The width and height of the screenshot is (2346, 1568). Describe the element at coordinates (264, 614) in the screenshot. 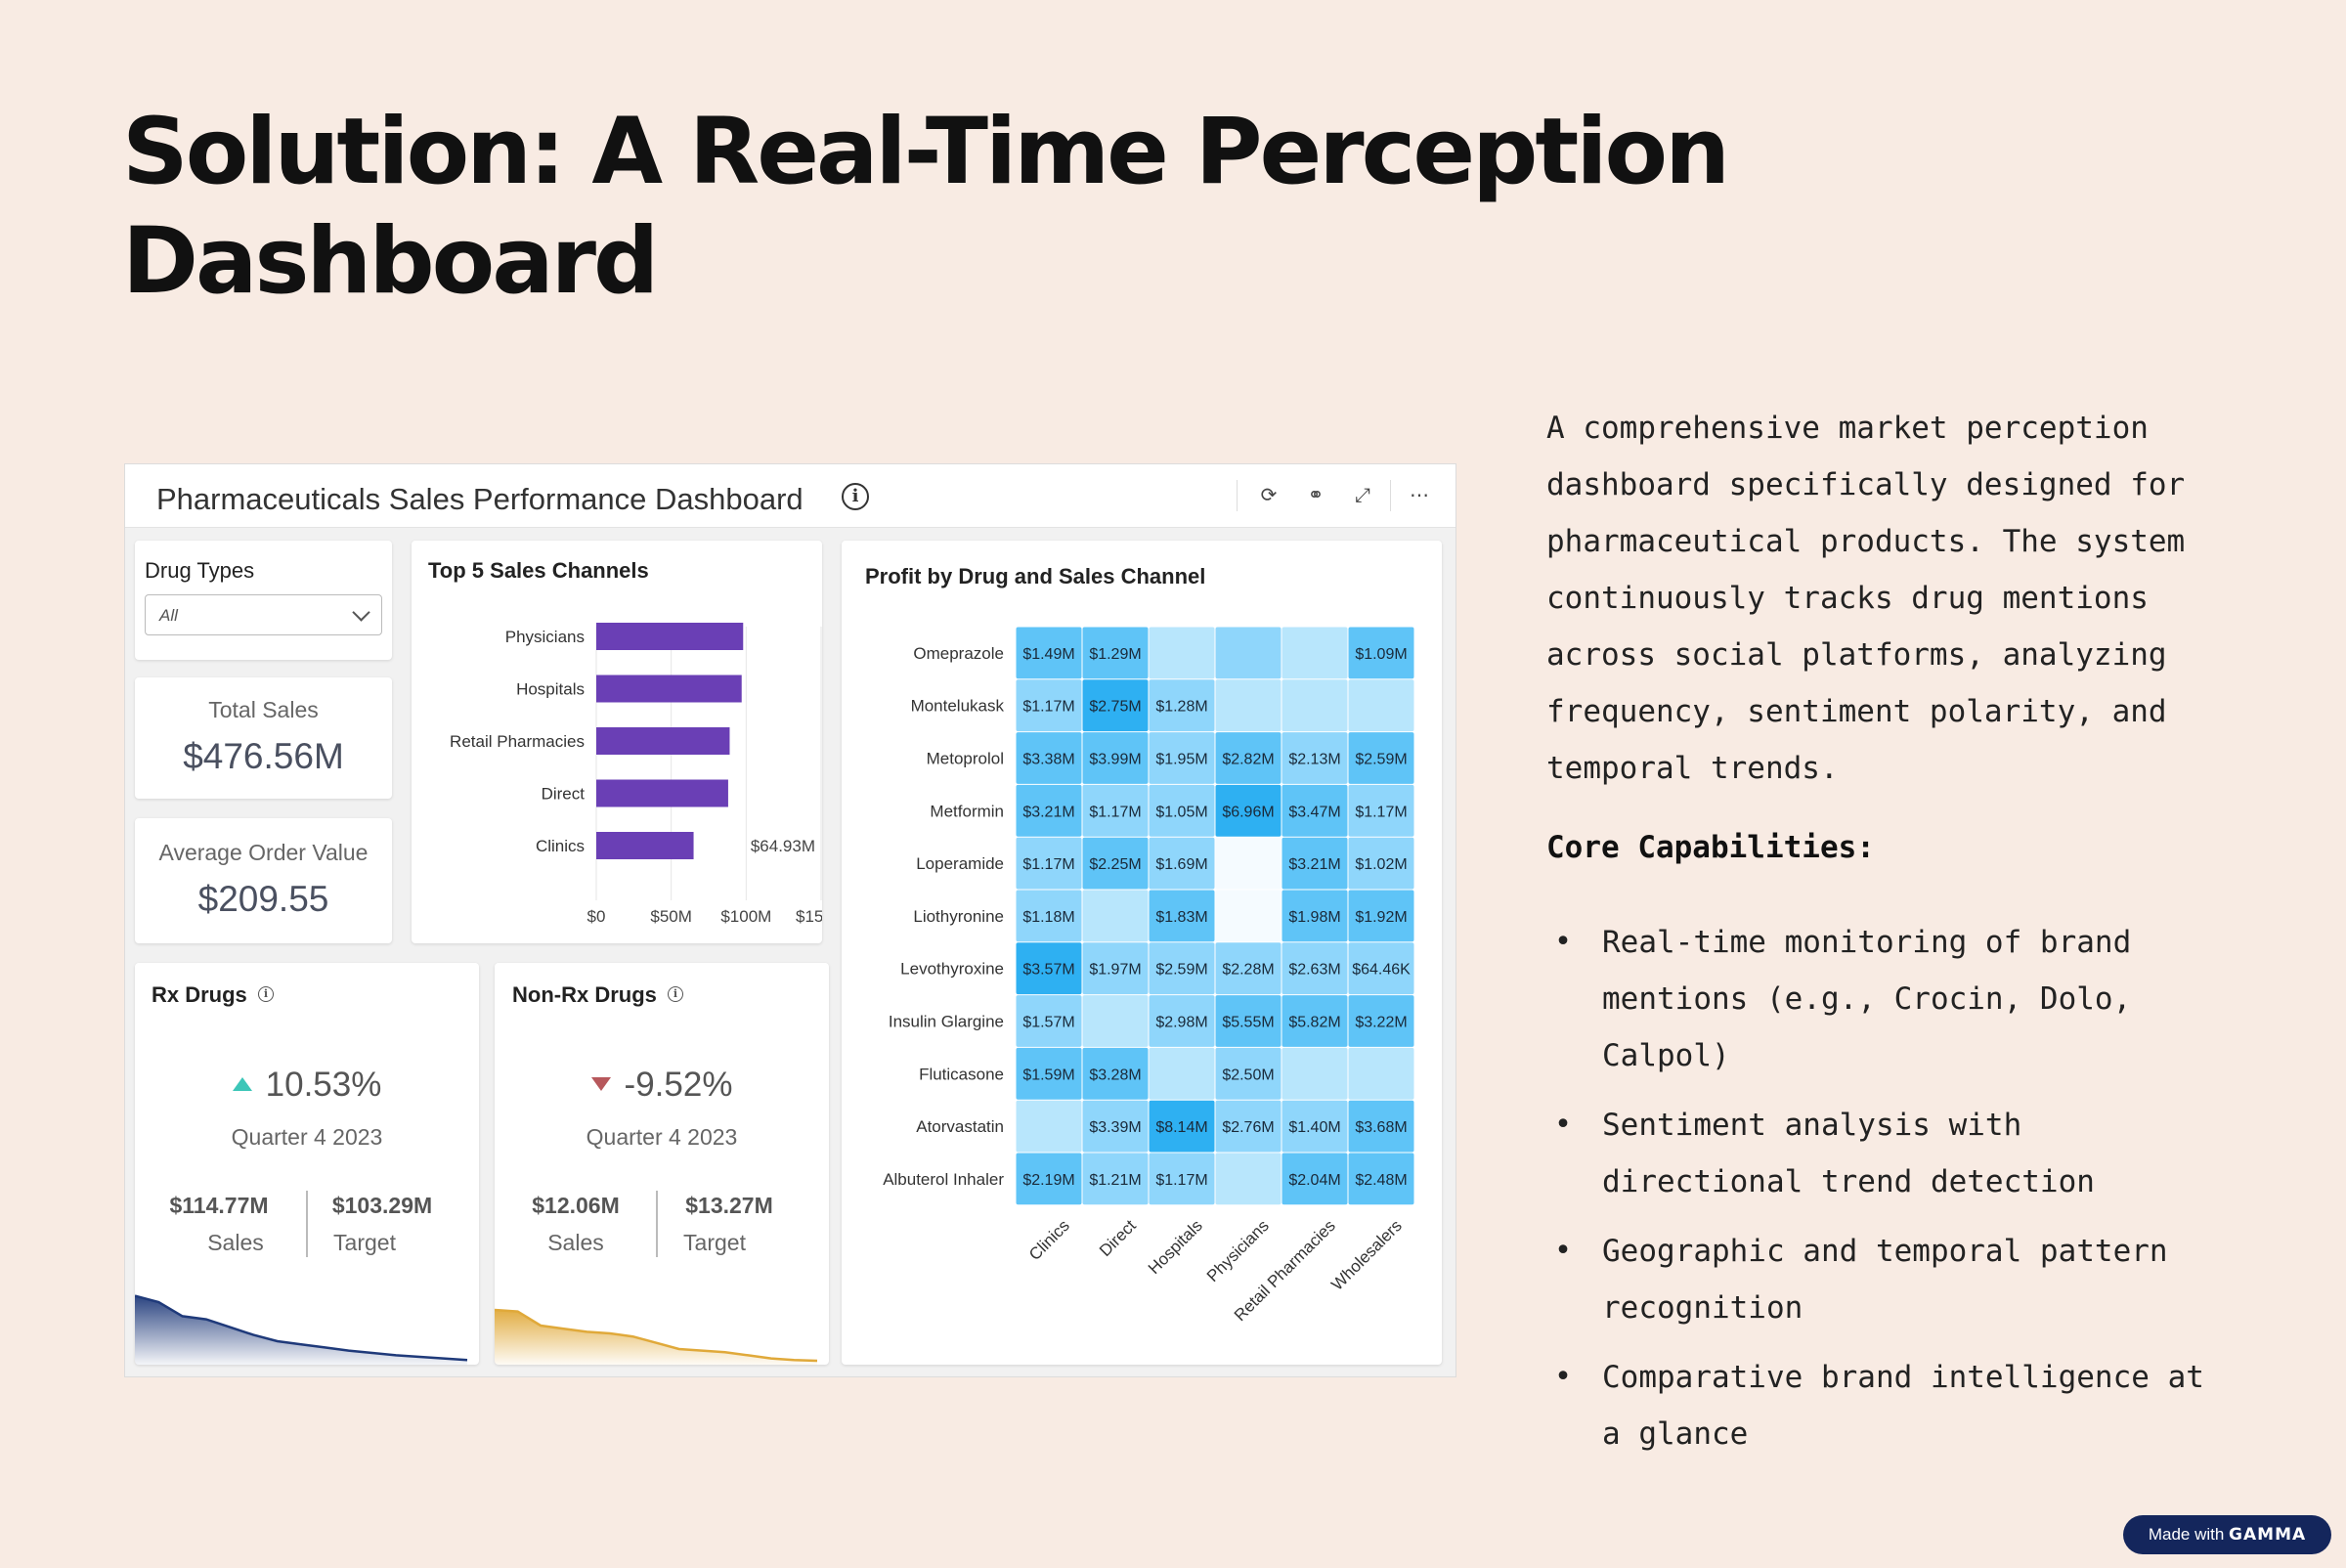

I see `drug-types-select: All` at that location.